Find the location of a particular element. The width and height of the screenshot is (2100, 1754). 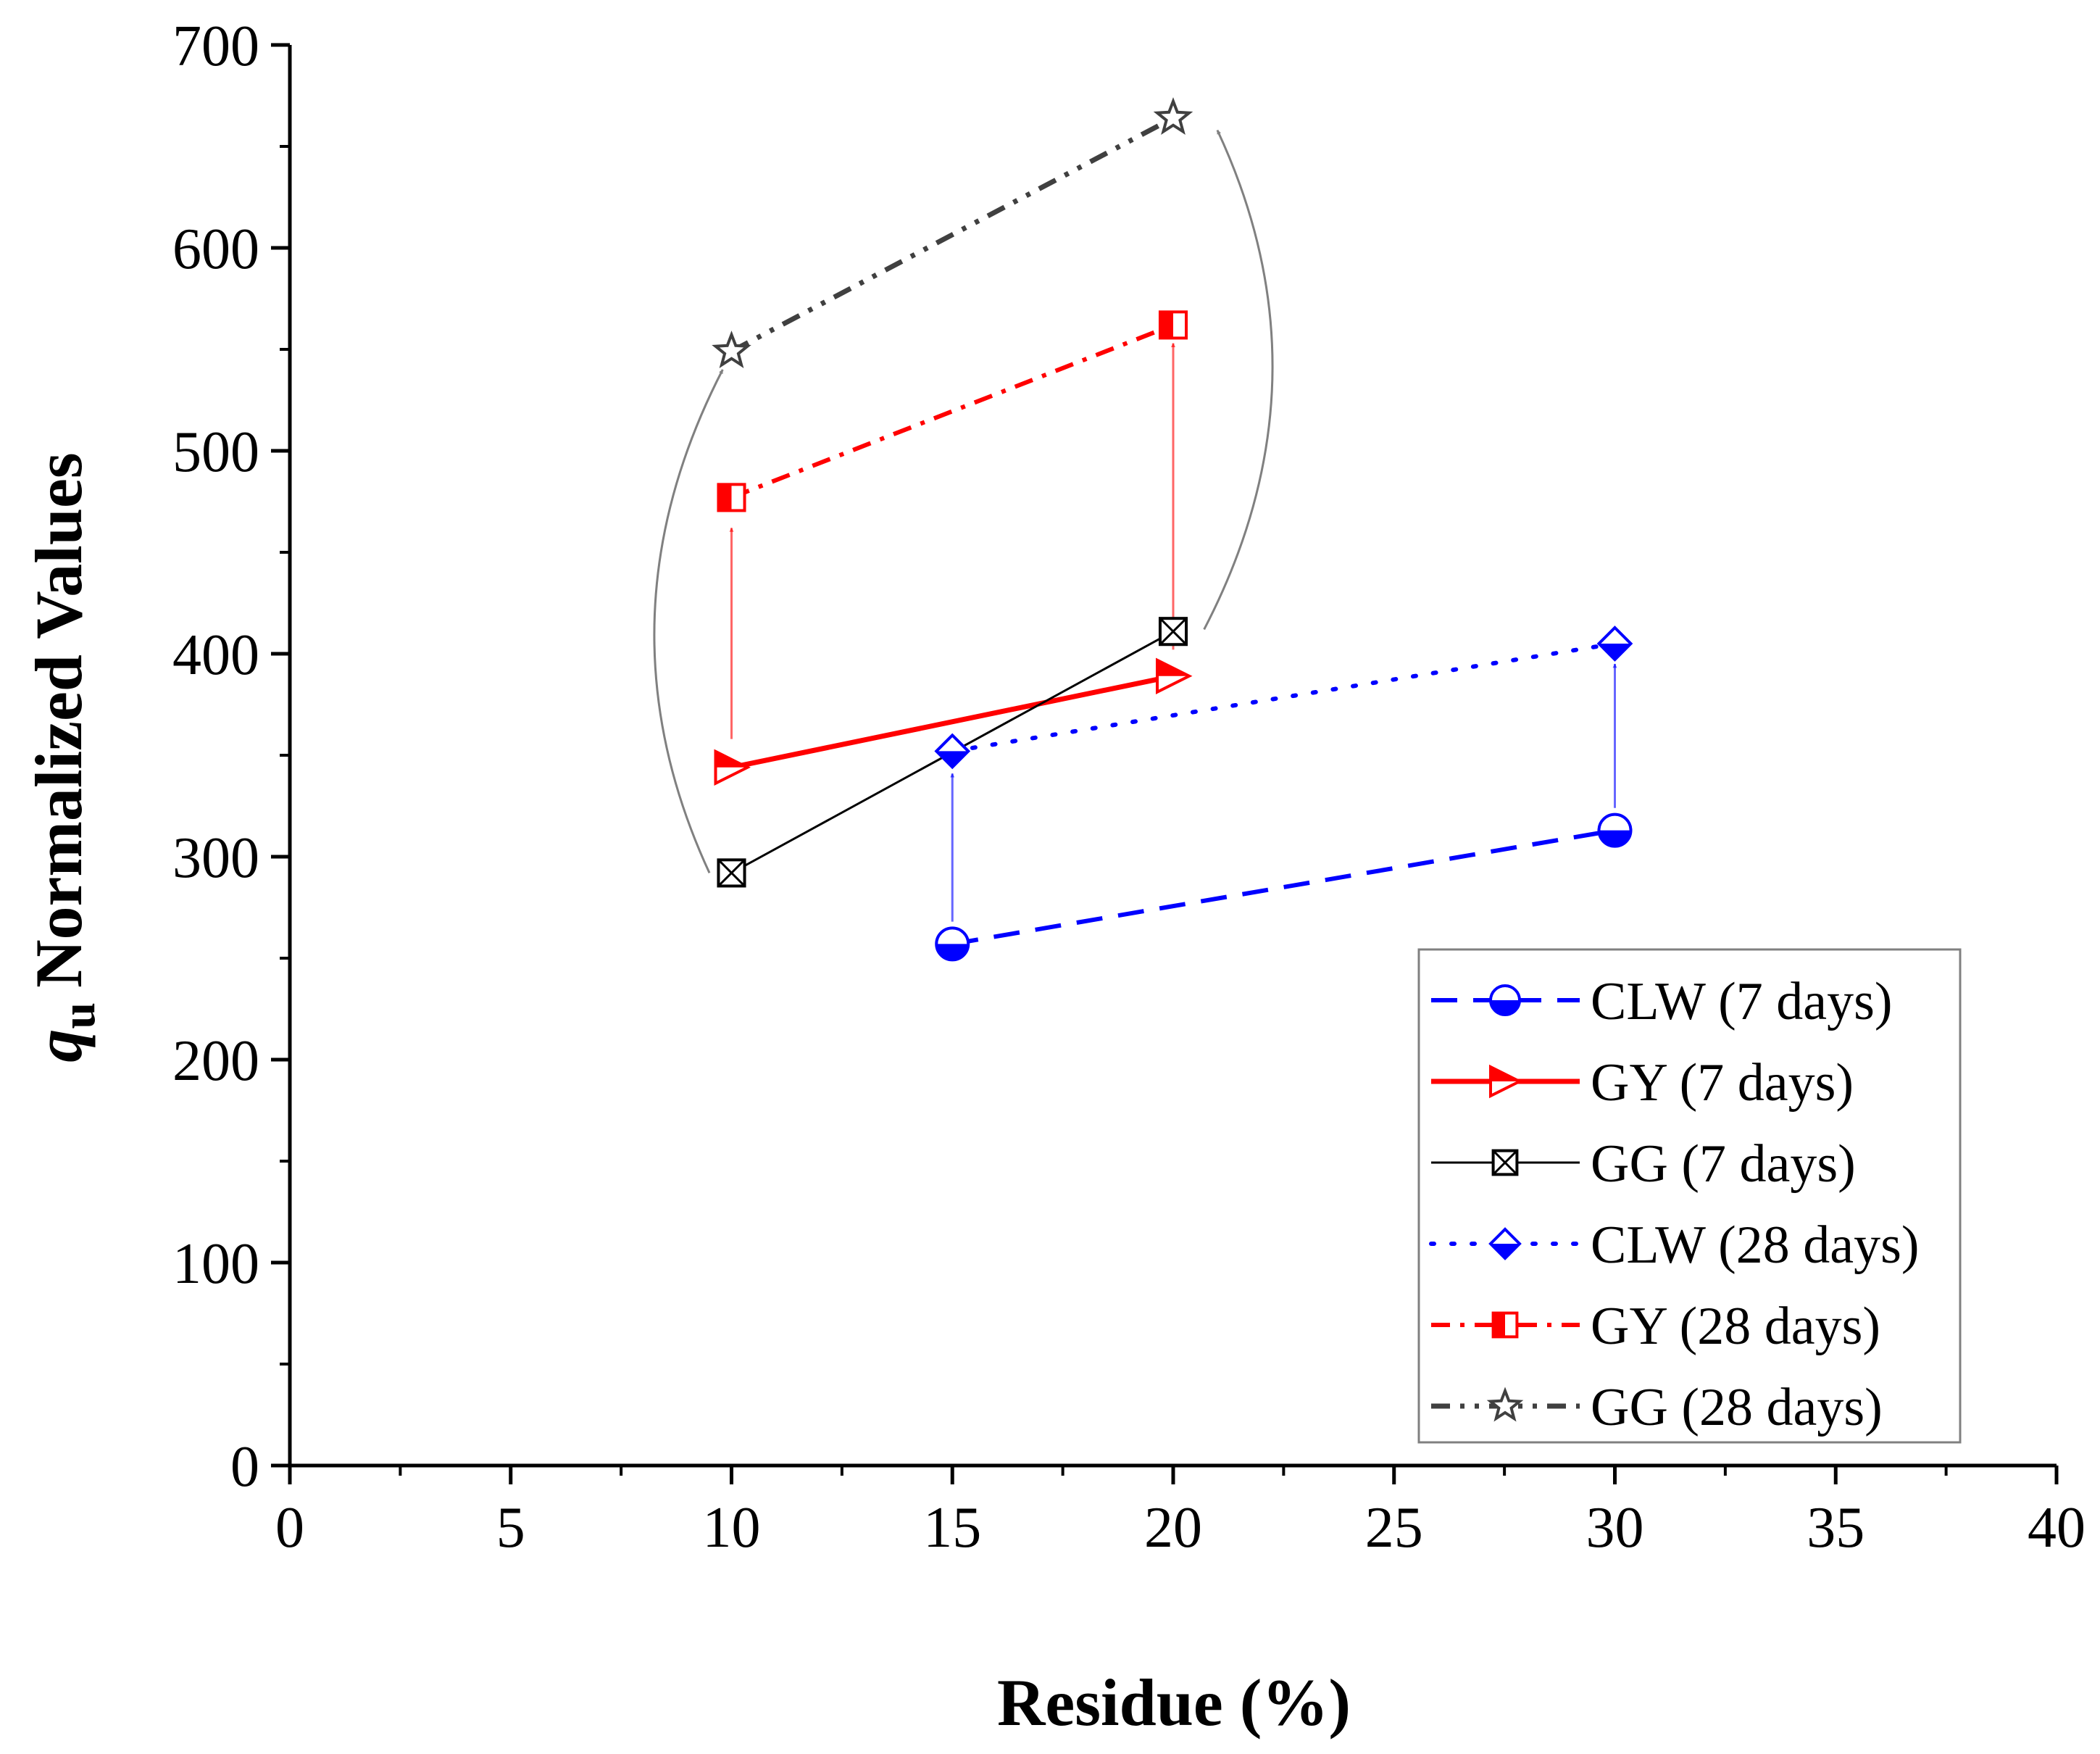

x-tick-label: 20 is located at coordinates (1173, 1528).